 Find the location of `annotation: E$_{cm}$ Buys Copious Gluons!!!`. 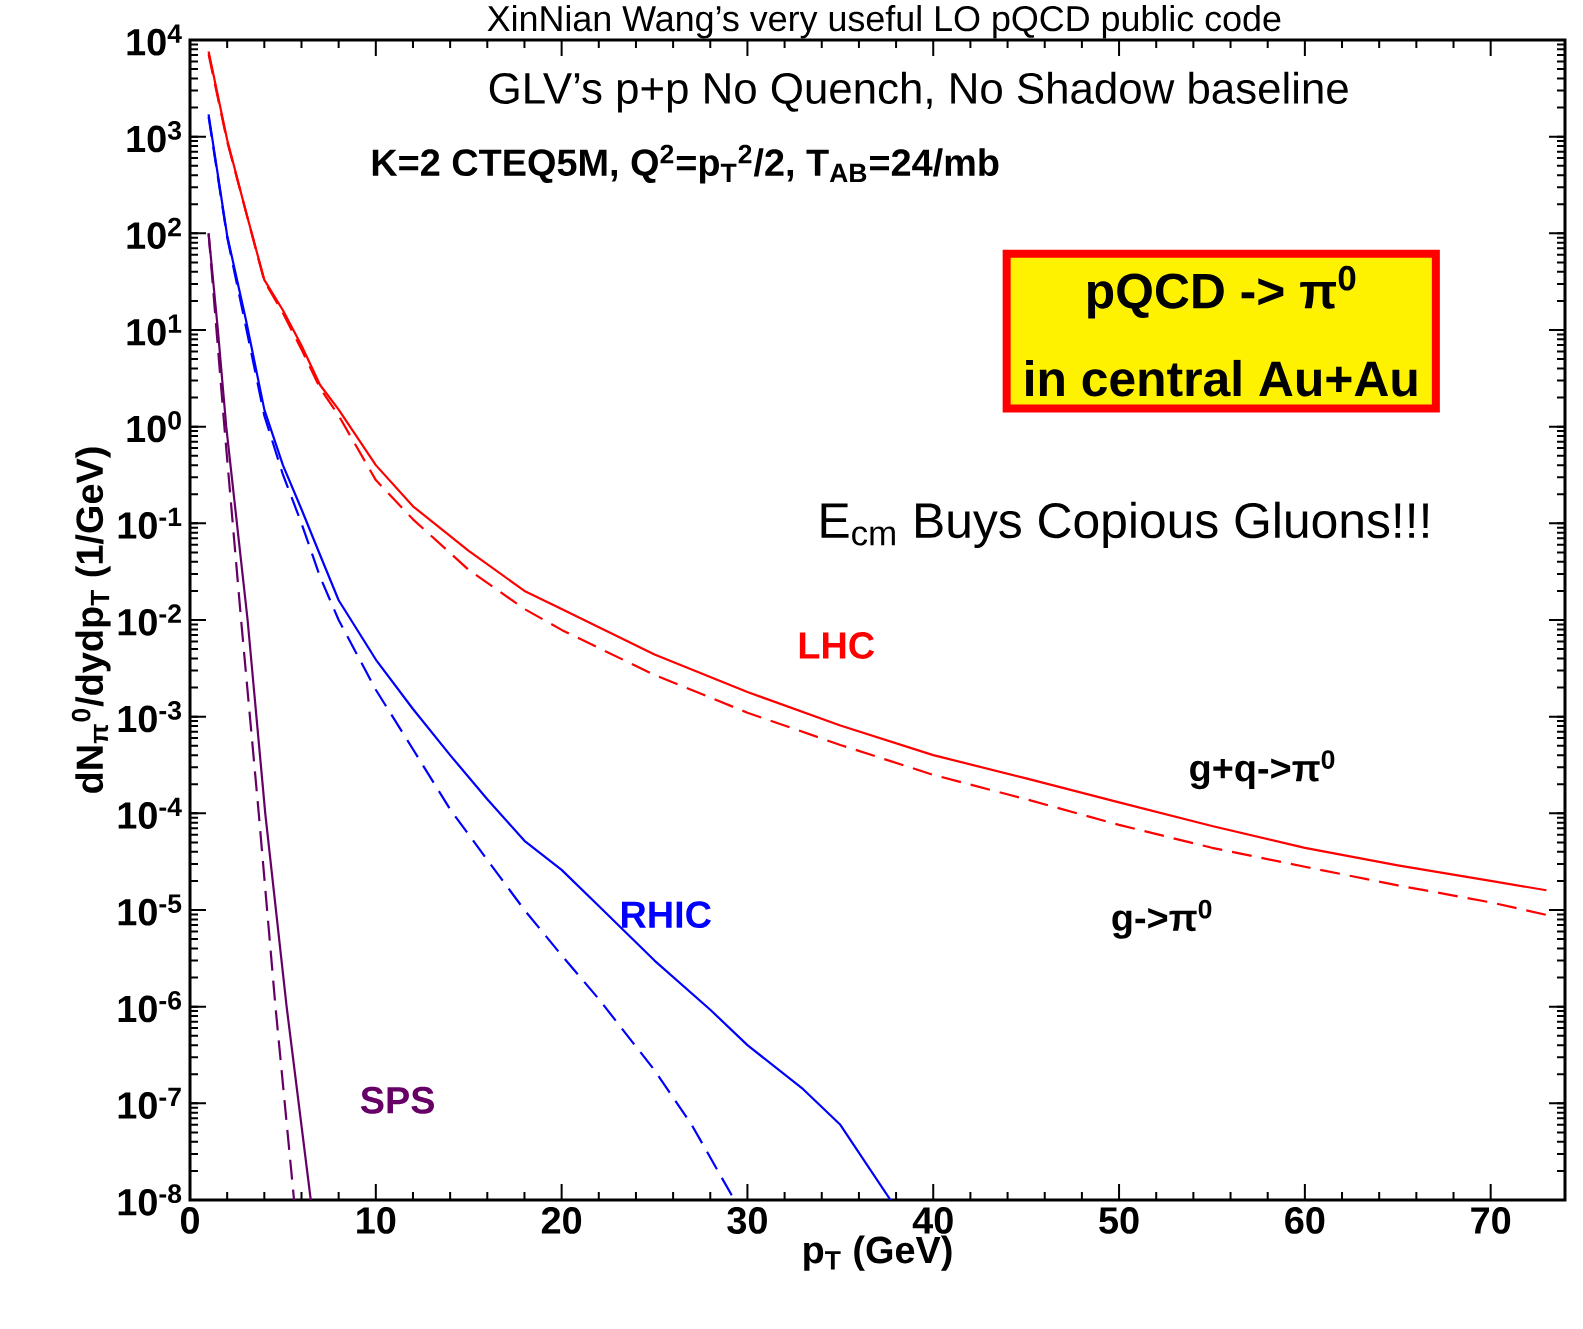

annotation: E$_{cm}$ Buys Copious Gluons!!! is located at coordinates (1124, 525).